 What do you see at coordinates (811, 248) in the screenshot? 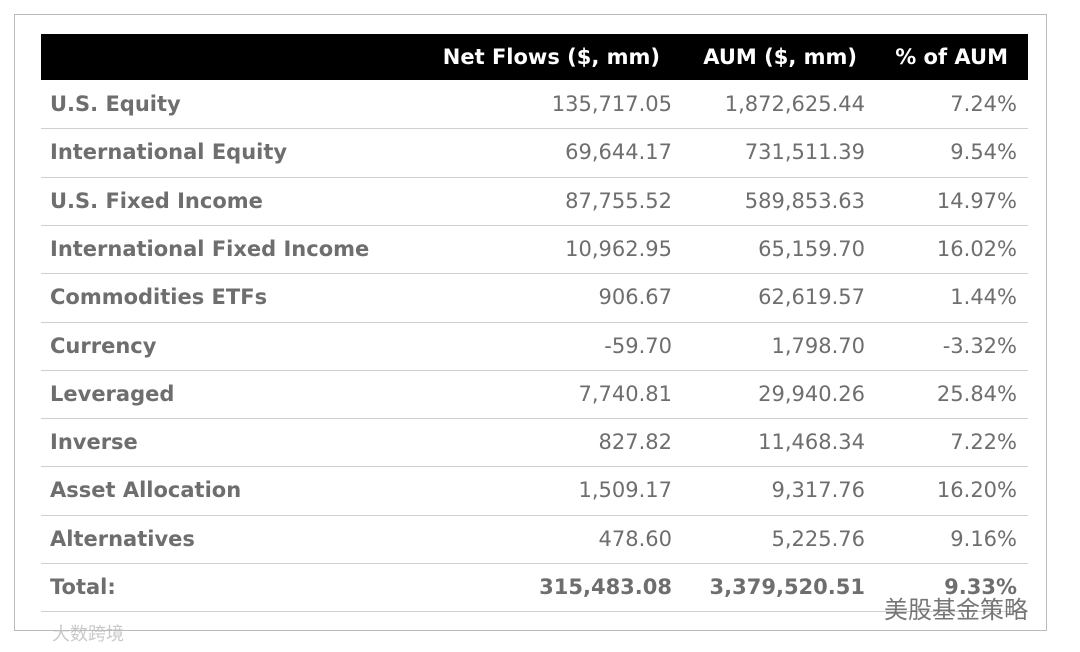
I see `cell-value: 65,159.70` at bounding box center [811, 248].